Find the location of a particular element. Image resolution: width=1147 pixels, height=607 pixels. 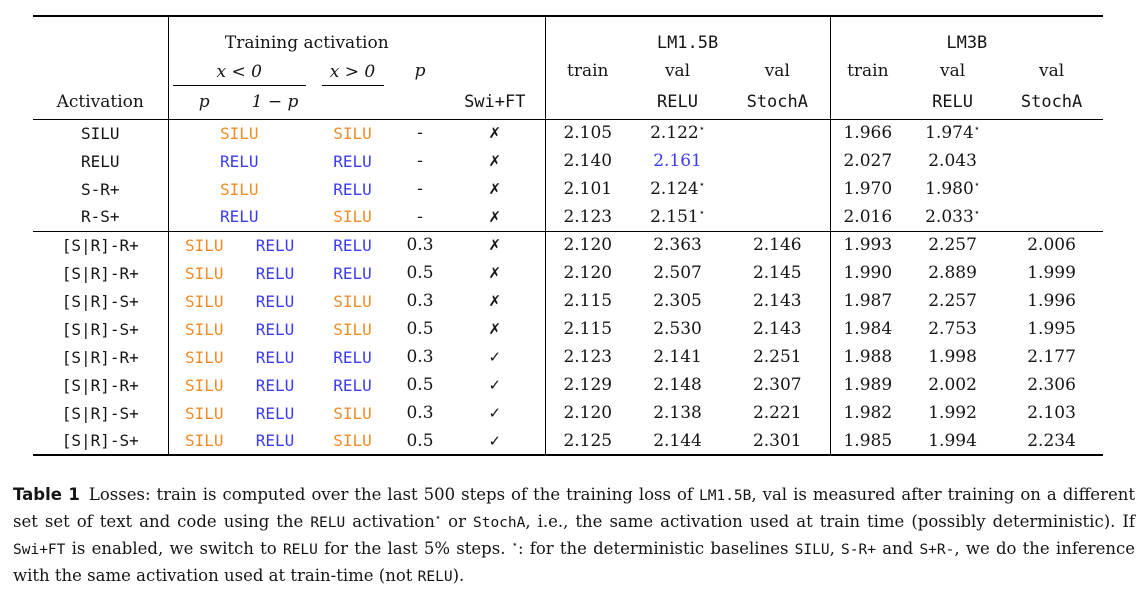

caption-code-text: StochA is located at coordinates (499, 523).